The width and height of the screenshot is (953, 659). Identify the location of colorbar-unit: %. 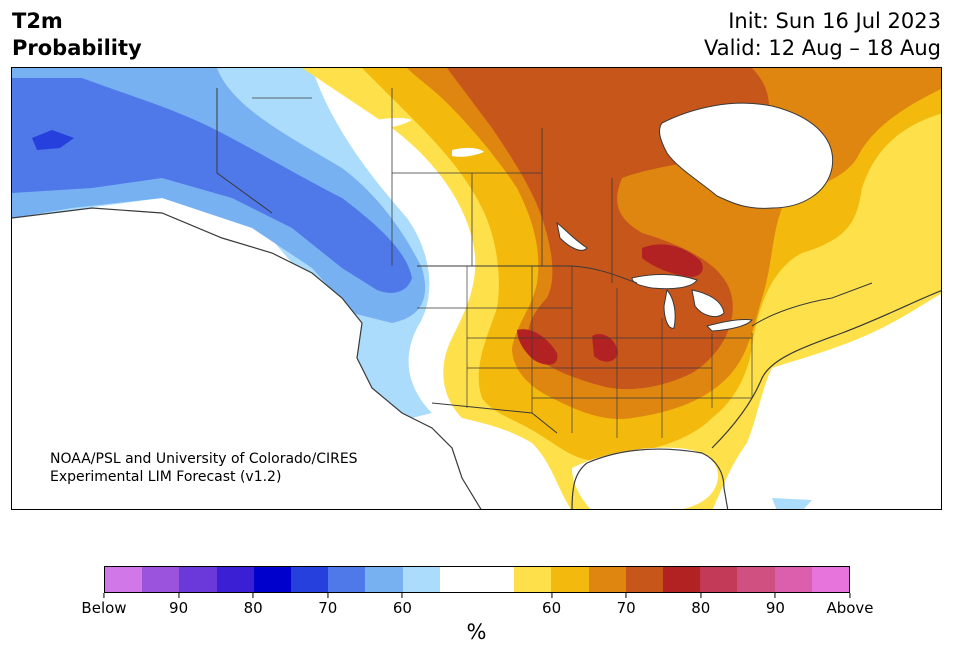
(476, 632).